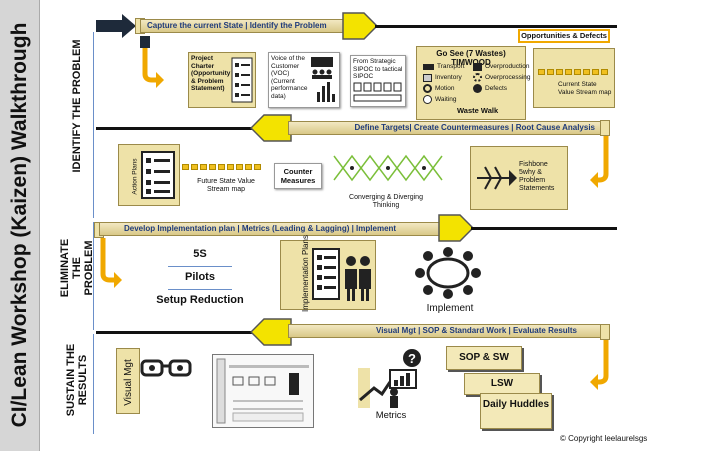  I want to click on sipoc-box: From Strategic SIPOC to tactical SIPOC, so click(378, 81).